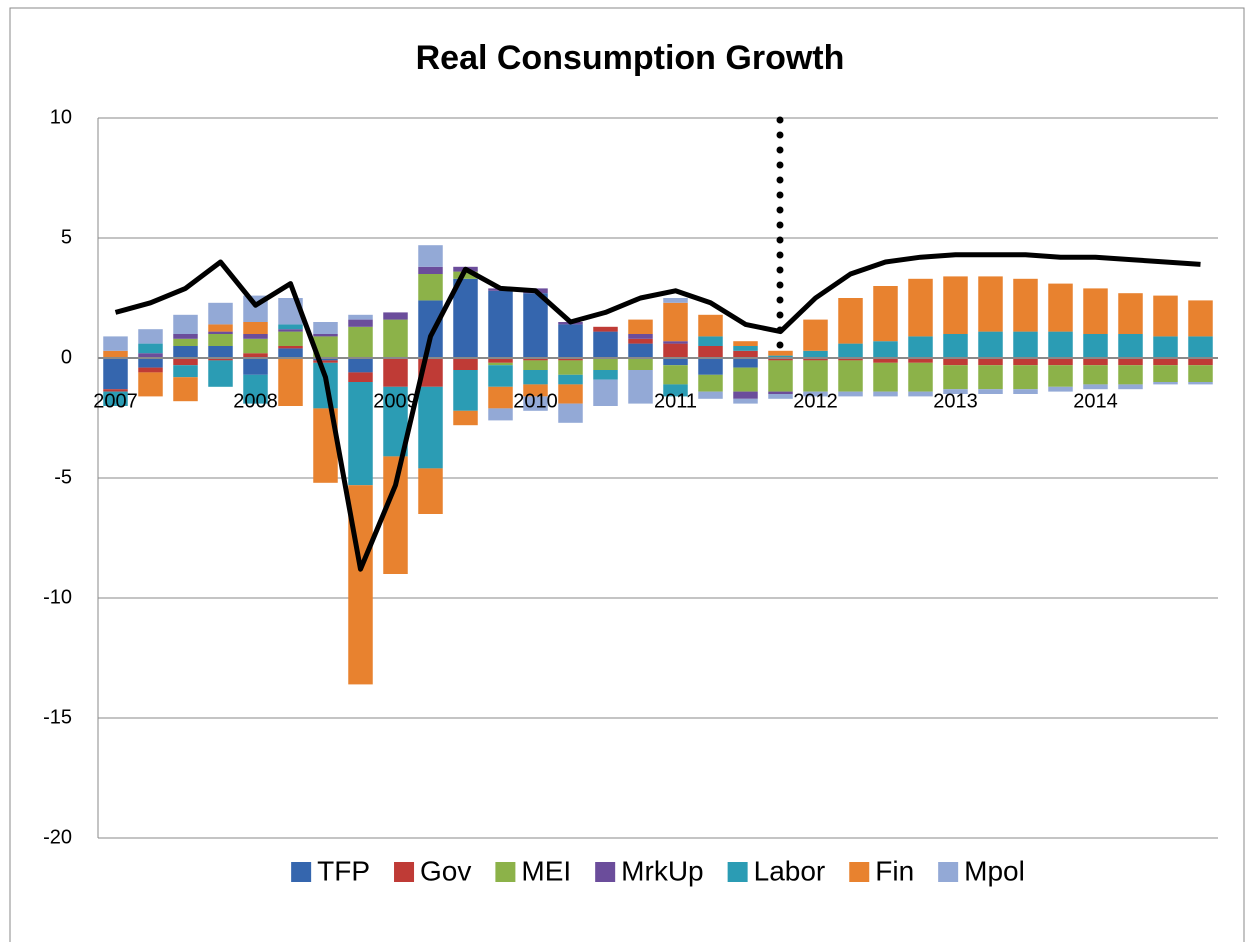  Describe the element at coordinates (546, 870) in the screenshot. I see `legend-label: MEI` at that location.